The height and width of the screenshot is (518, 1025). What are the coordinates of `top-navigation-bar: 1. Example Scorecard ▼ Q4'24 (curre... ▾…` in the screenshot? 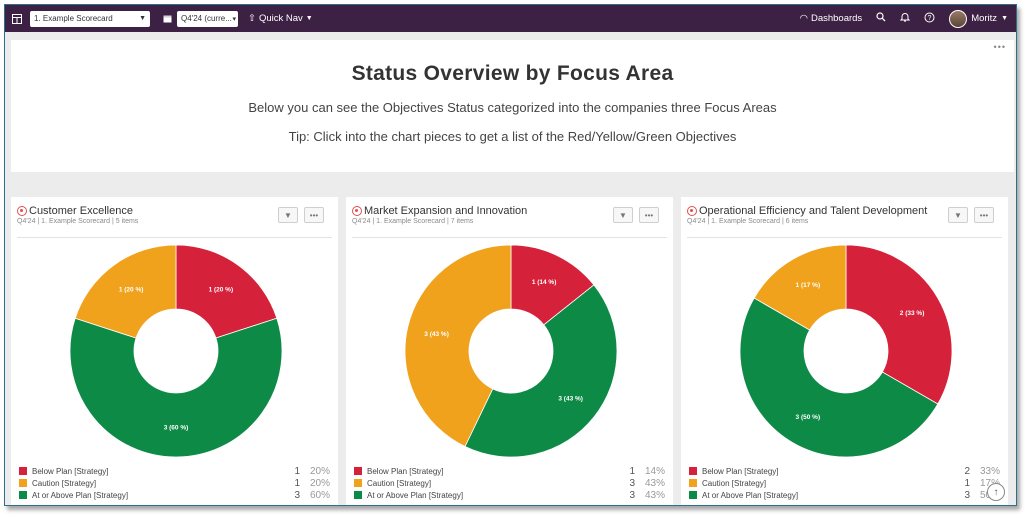 It's located at (510, 18).